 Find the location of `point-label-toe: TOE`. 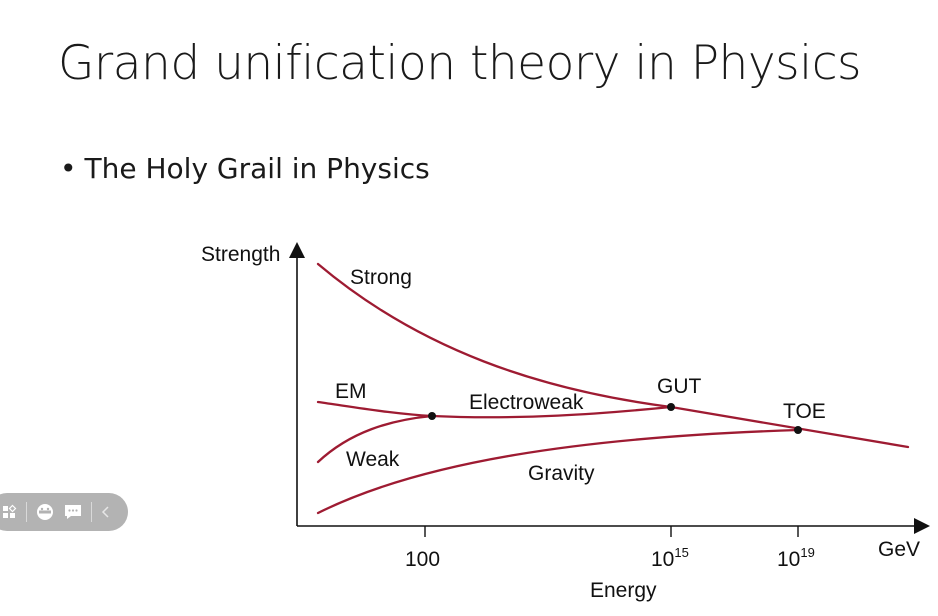

point-label-toe: TOE is located at coordinates (804, 411).